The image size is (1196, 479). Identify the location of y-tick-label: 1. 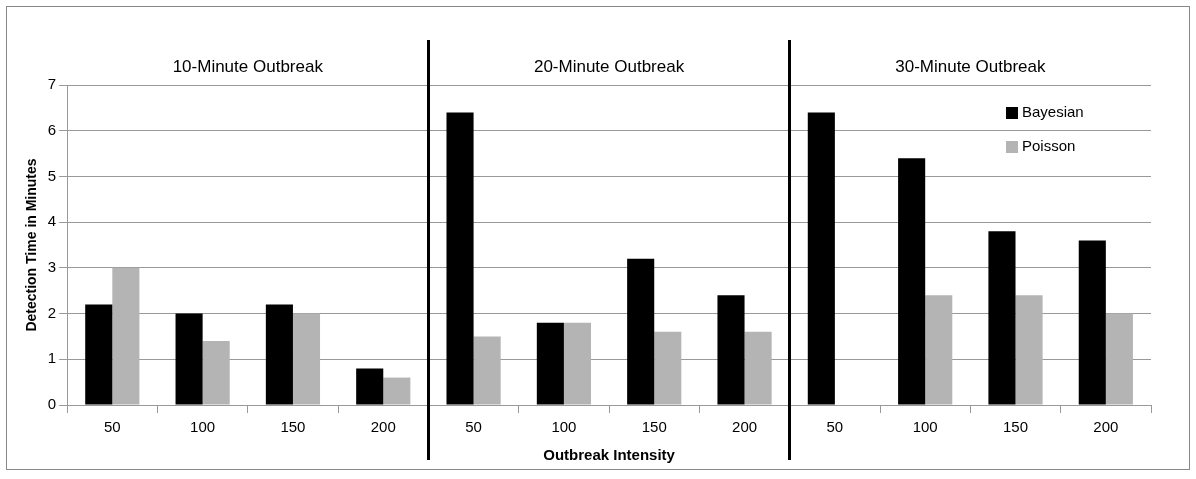
(52, 358).